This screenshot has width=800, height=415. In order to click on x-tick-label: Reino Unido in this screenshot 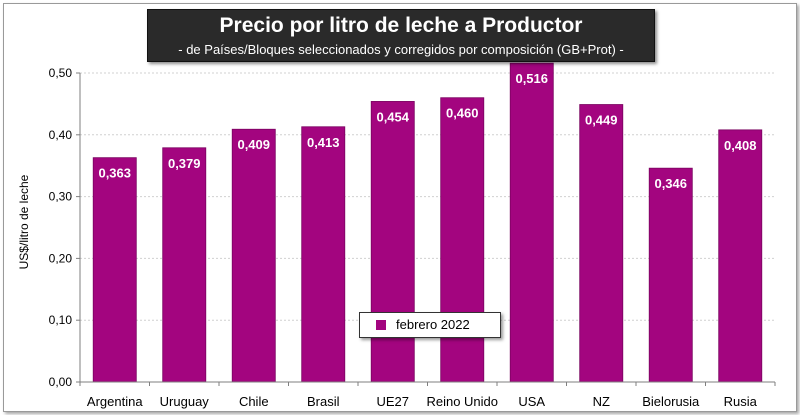, I will do `click(462, 401)`.